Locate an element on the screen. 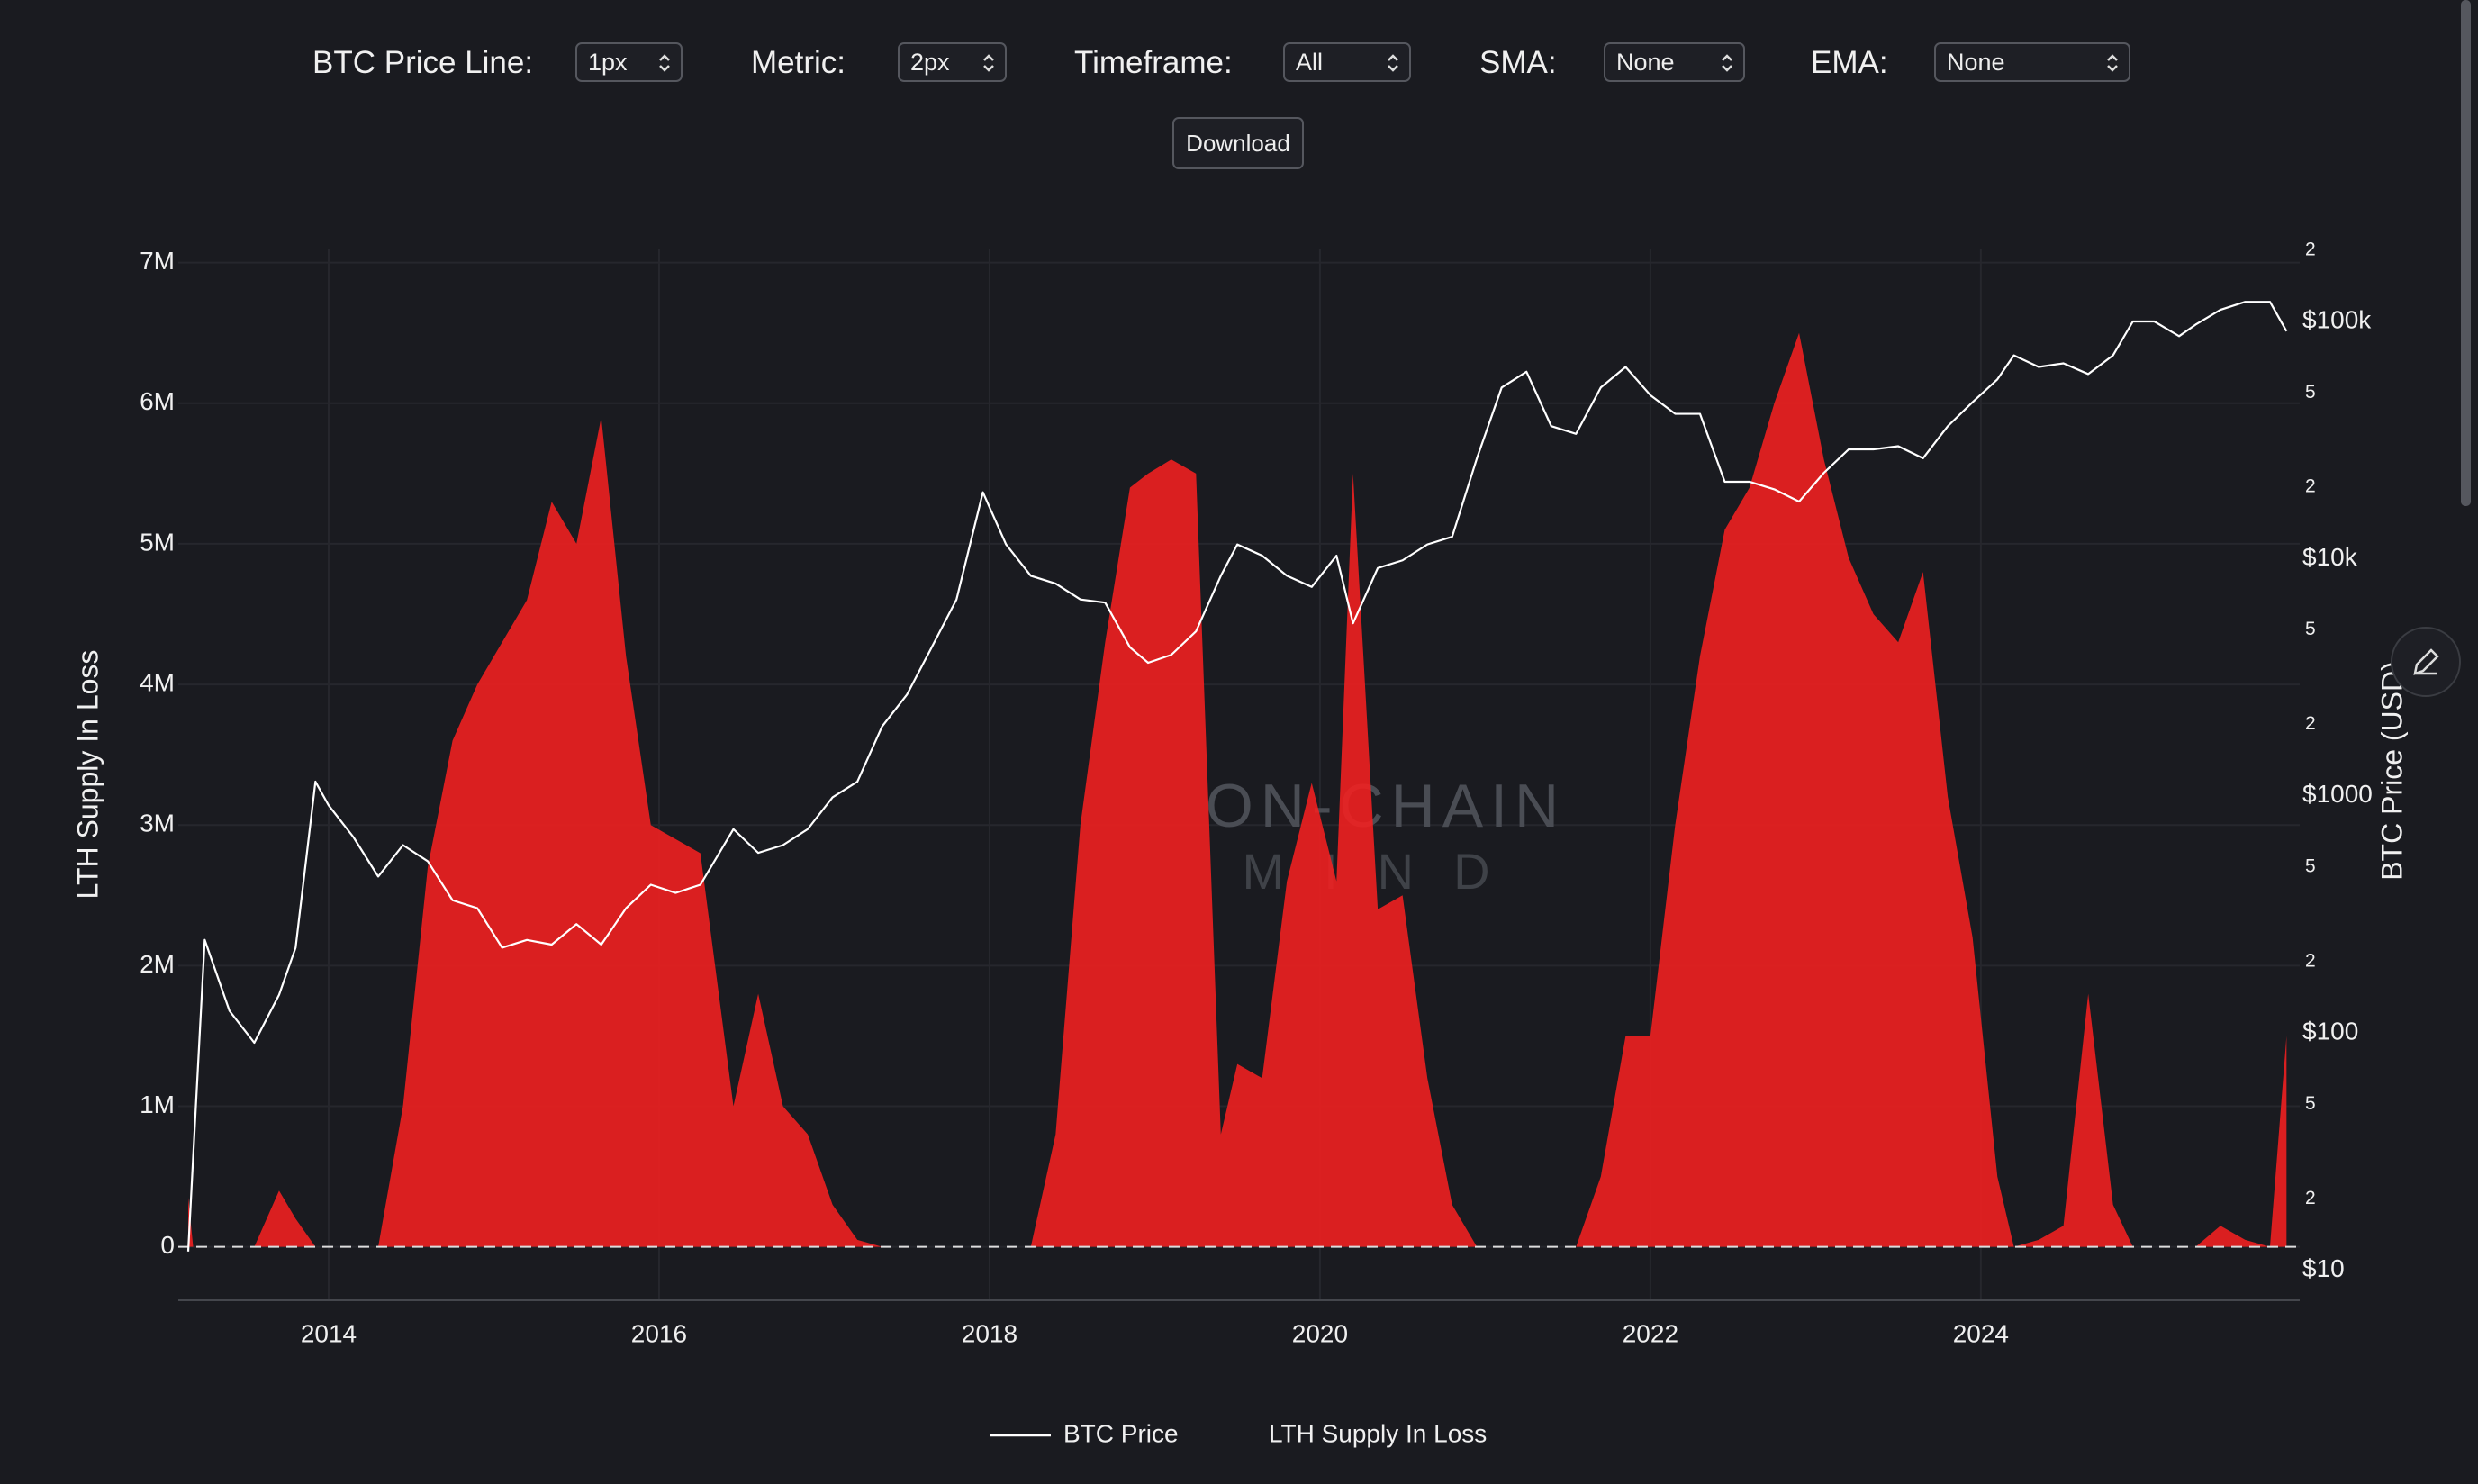  y-tick-label: 3M is located at coordinates (157, 823).